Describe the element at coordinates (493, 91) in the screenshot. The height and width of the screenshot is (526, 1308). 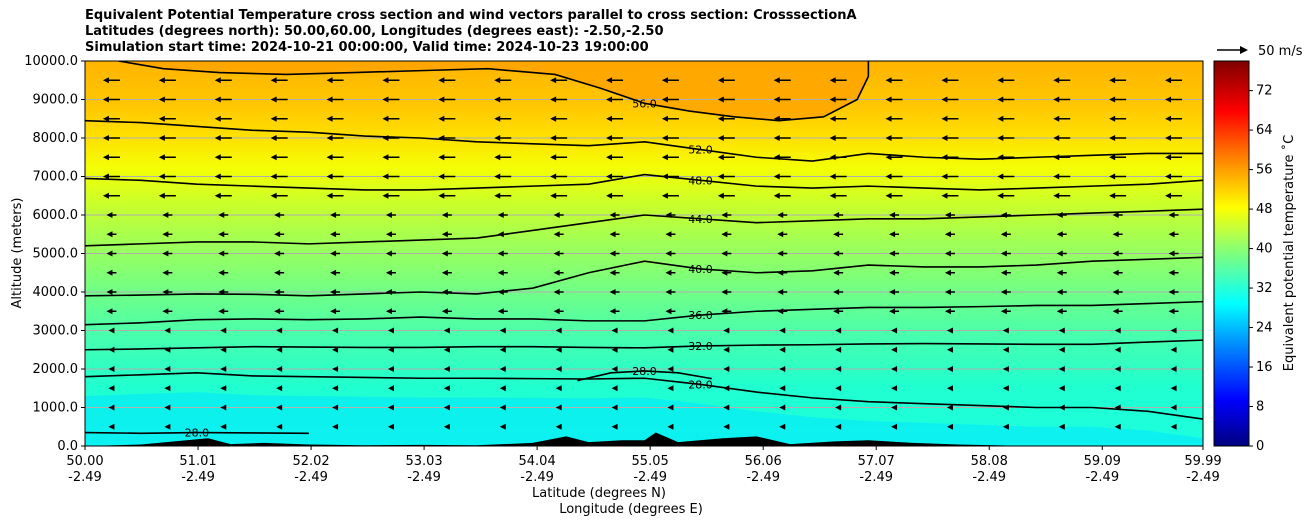
I see `warm-region-fill` at that location.